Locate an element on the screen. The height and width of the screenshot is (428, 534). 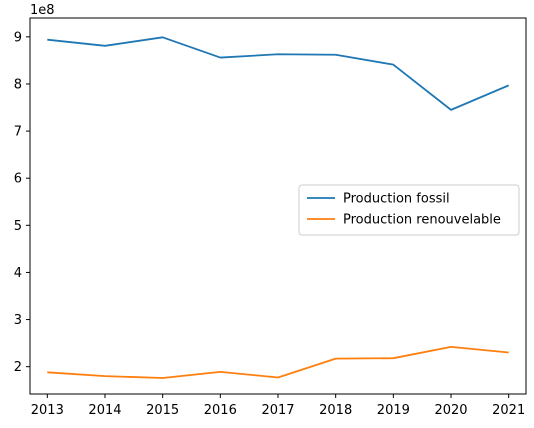
x-tick-label: 2015 is located at coordinates (162, 410).